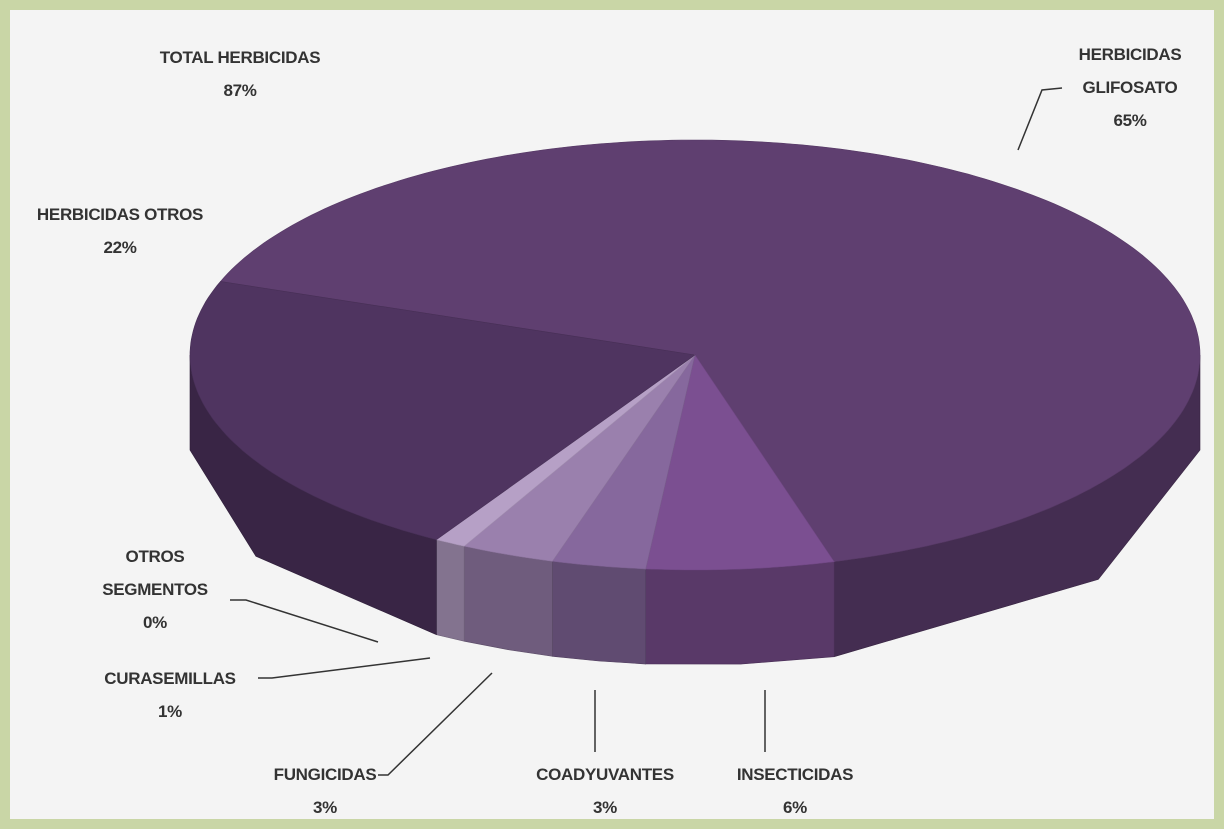 Image resolution: width=1224 pixels, height=829 pixels. What do you see at coordinates (120, 231) in the screenshot?
I see `slice-label: HERBICIDAS OTROS 22%` at bounding box center [120, 231].